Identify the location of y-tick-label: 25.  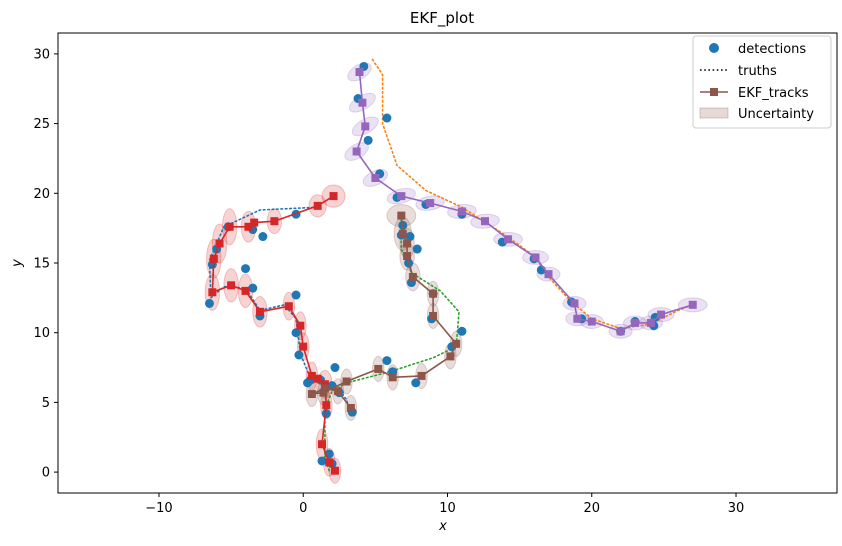
(41, 124).